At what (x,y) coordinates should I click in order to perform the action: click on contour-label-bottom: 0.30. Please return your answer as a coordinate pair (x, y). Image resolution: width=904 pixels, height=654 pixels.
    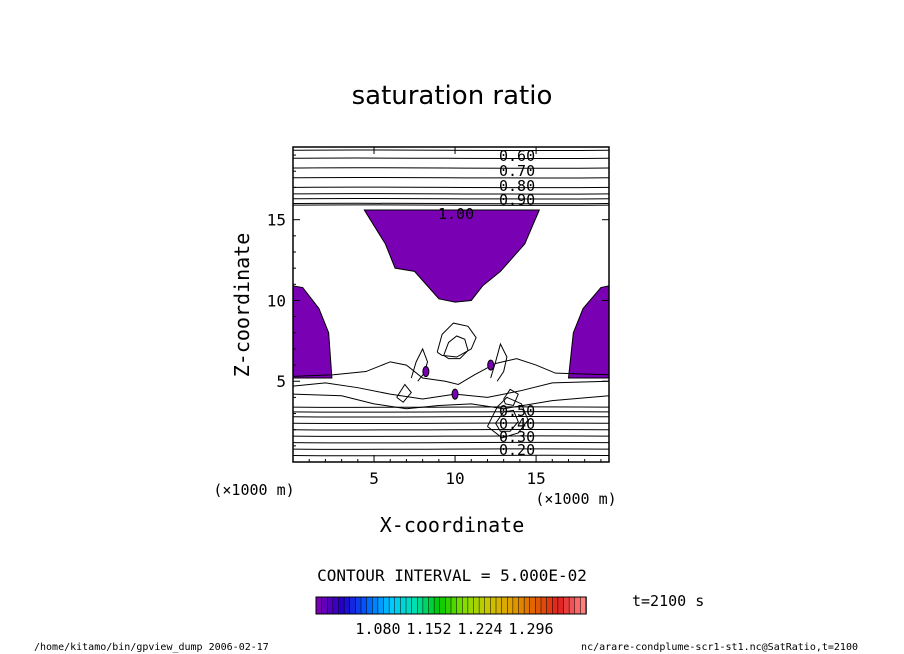
    Looking at the image, I should click on (517, 437).